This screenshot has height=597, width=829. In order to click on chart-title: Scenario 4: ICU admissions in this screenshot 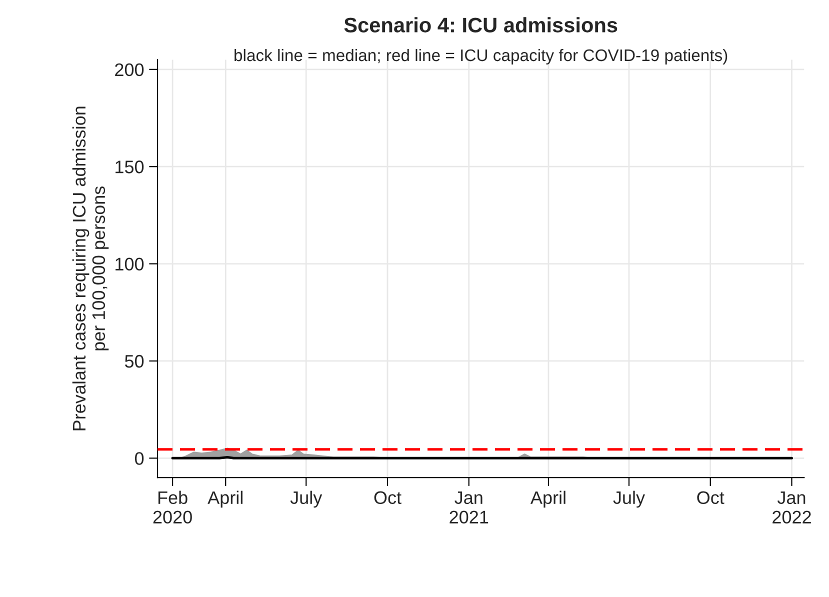, I will do `click(481, 24)`.